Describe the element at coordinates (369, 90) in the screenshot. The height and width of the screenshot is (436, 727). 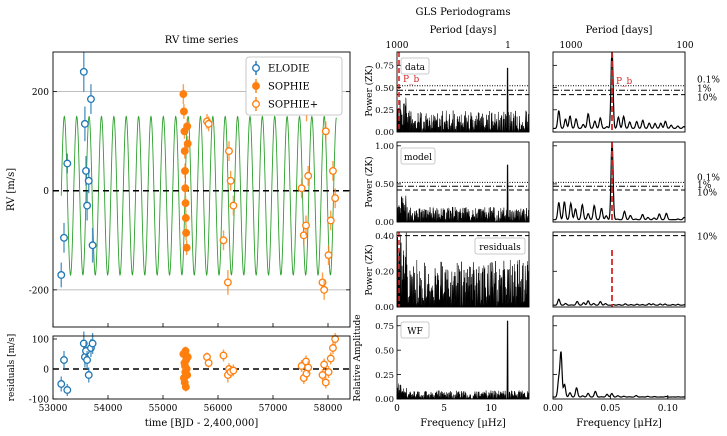
I see `gls-ylabel-0: Power (ZK)` at that location.